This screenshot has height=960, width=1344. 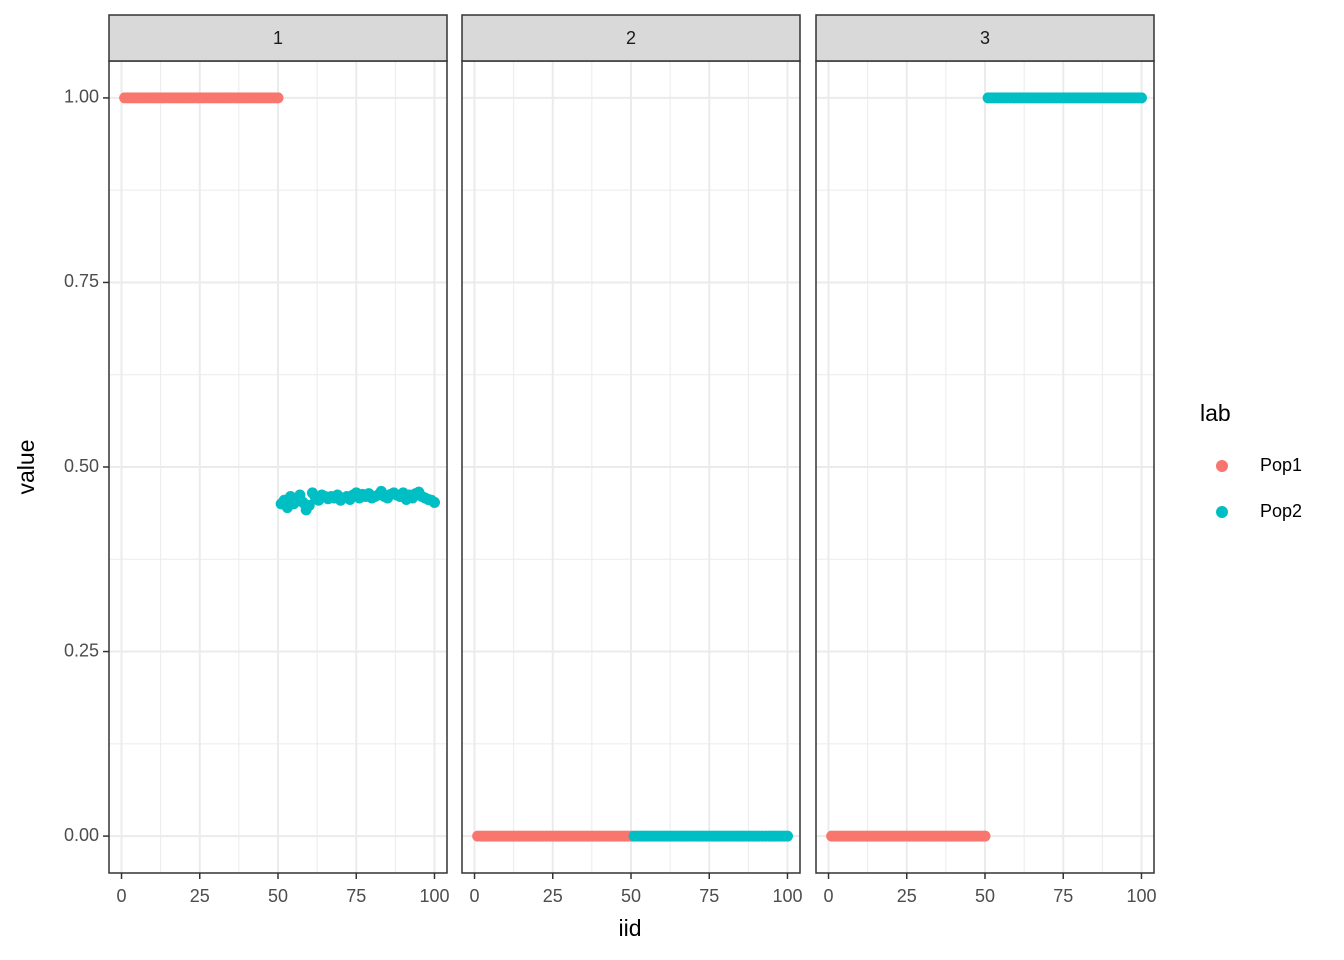 I want to click on x-axis-title: iid, so click(x=629, y=928).